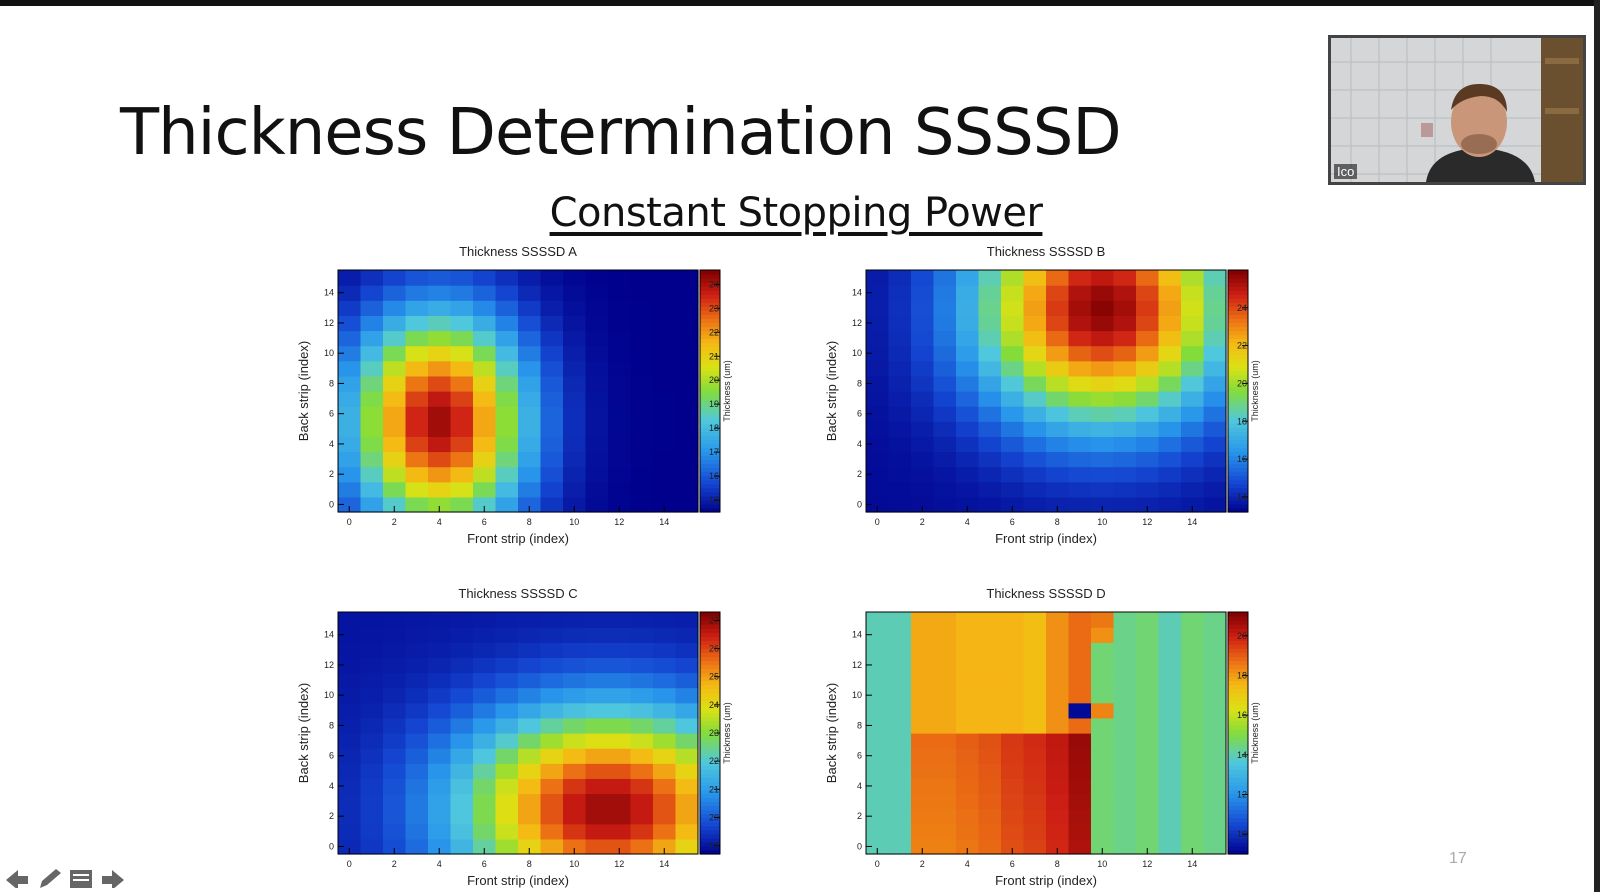 The width and height of the screenshot is (1600, 892). I want to click on chart-title: Thickness SSSSD A, so click(518, 251).